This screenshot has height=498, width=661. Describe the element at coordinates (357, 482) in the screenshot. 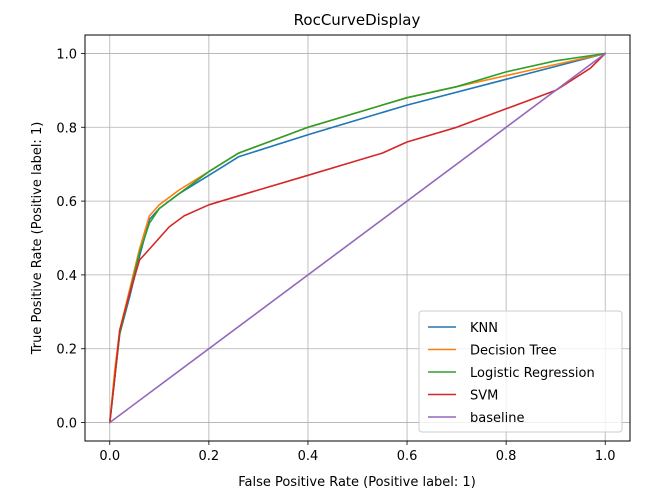

I see `x-axis-label: False Positive Rate (Positive label: 1)` at that location.